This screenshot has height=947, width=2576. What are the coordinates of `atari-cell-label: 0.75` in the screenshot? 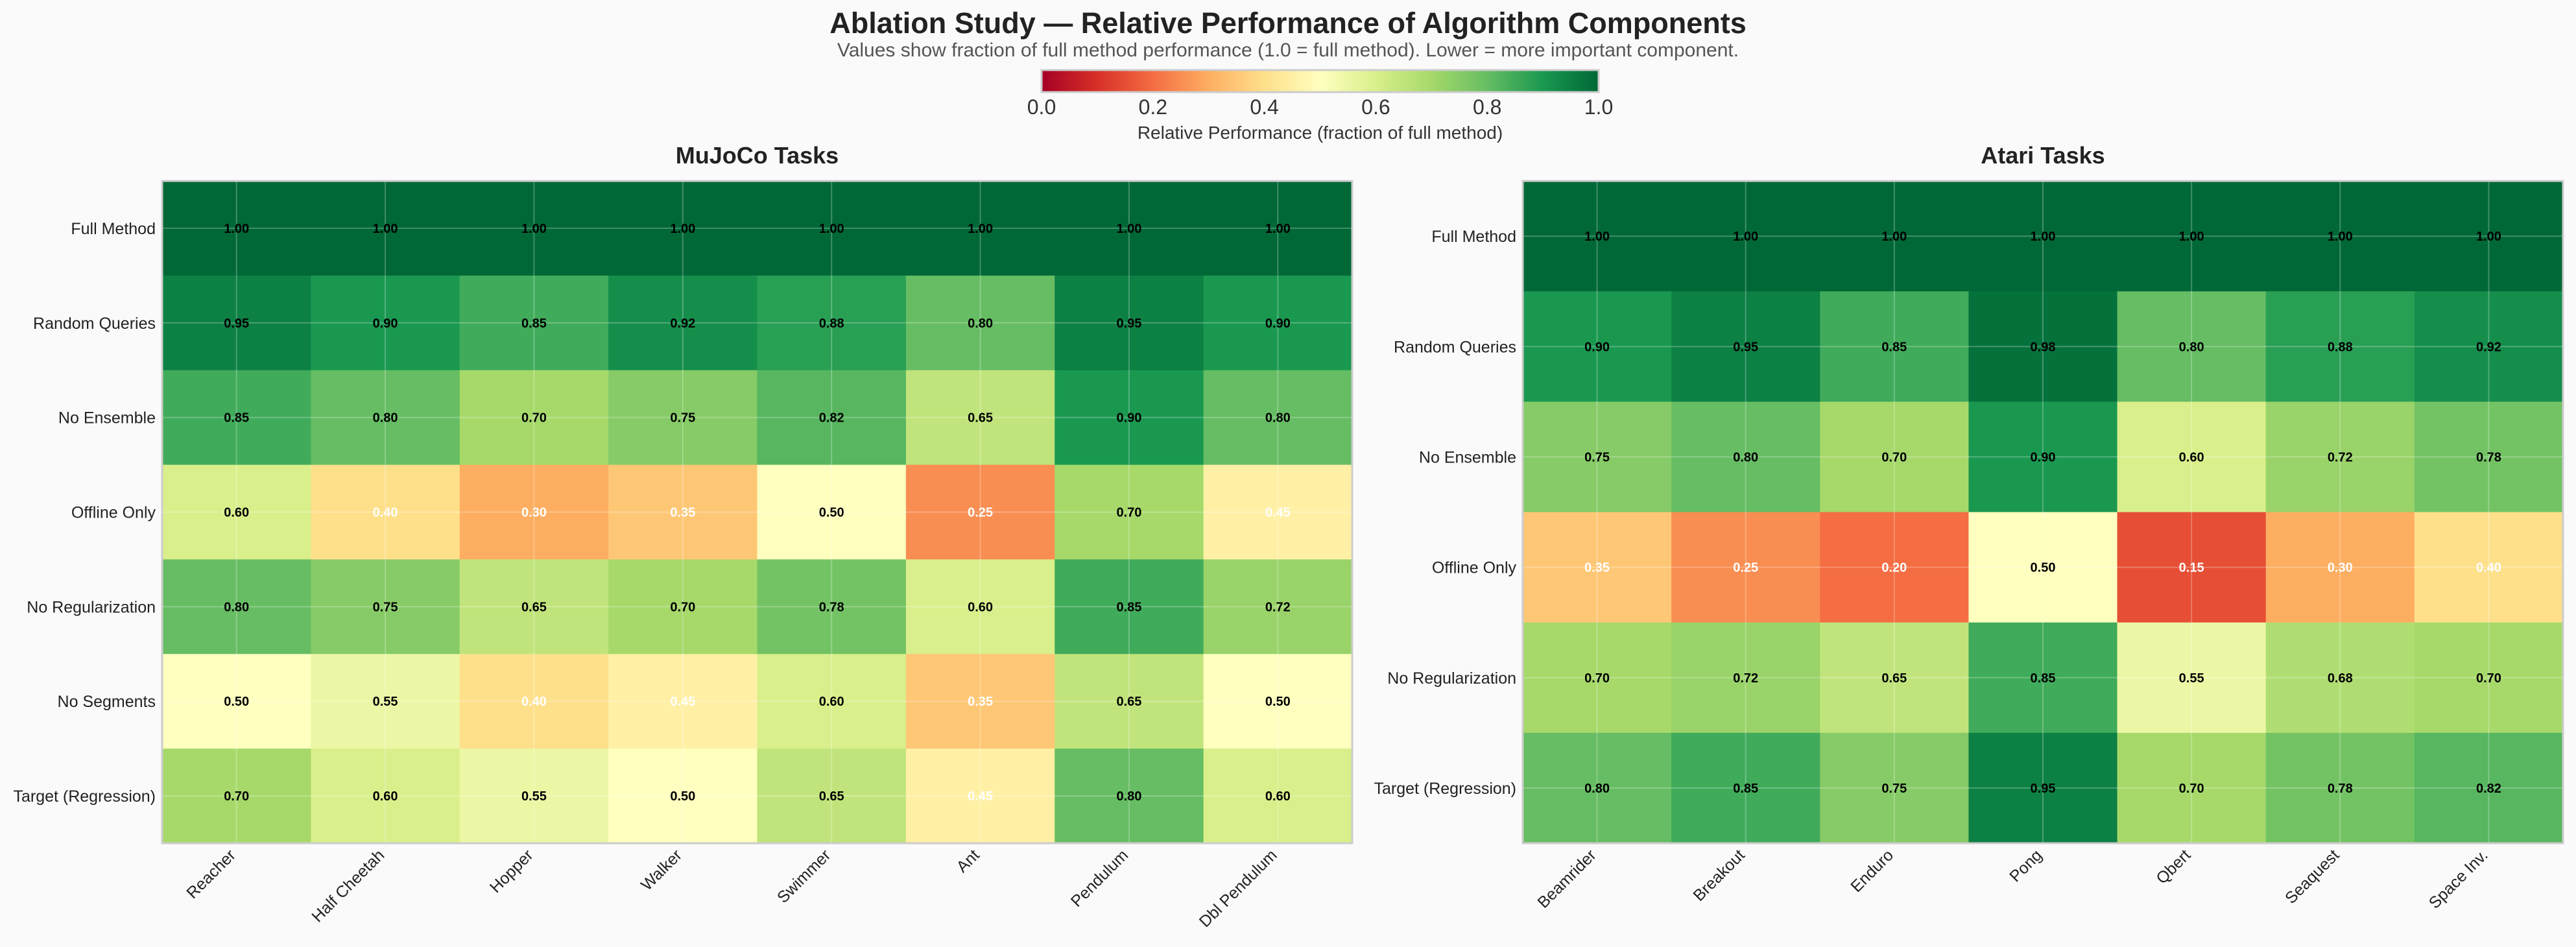 It's located at (1597, 457).